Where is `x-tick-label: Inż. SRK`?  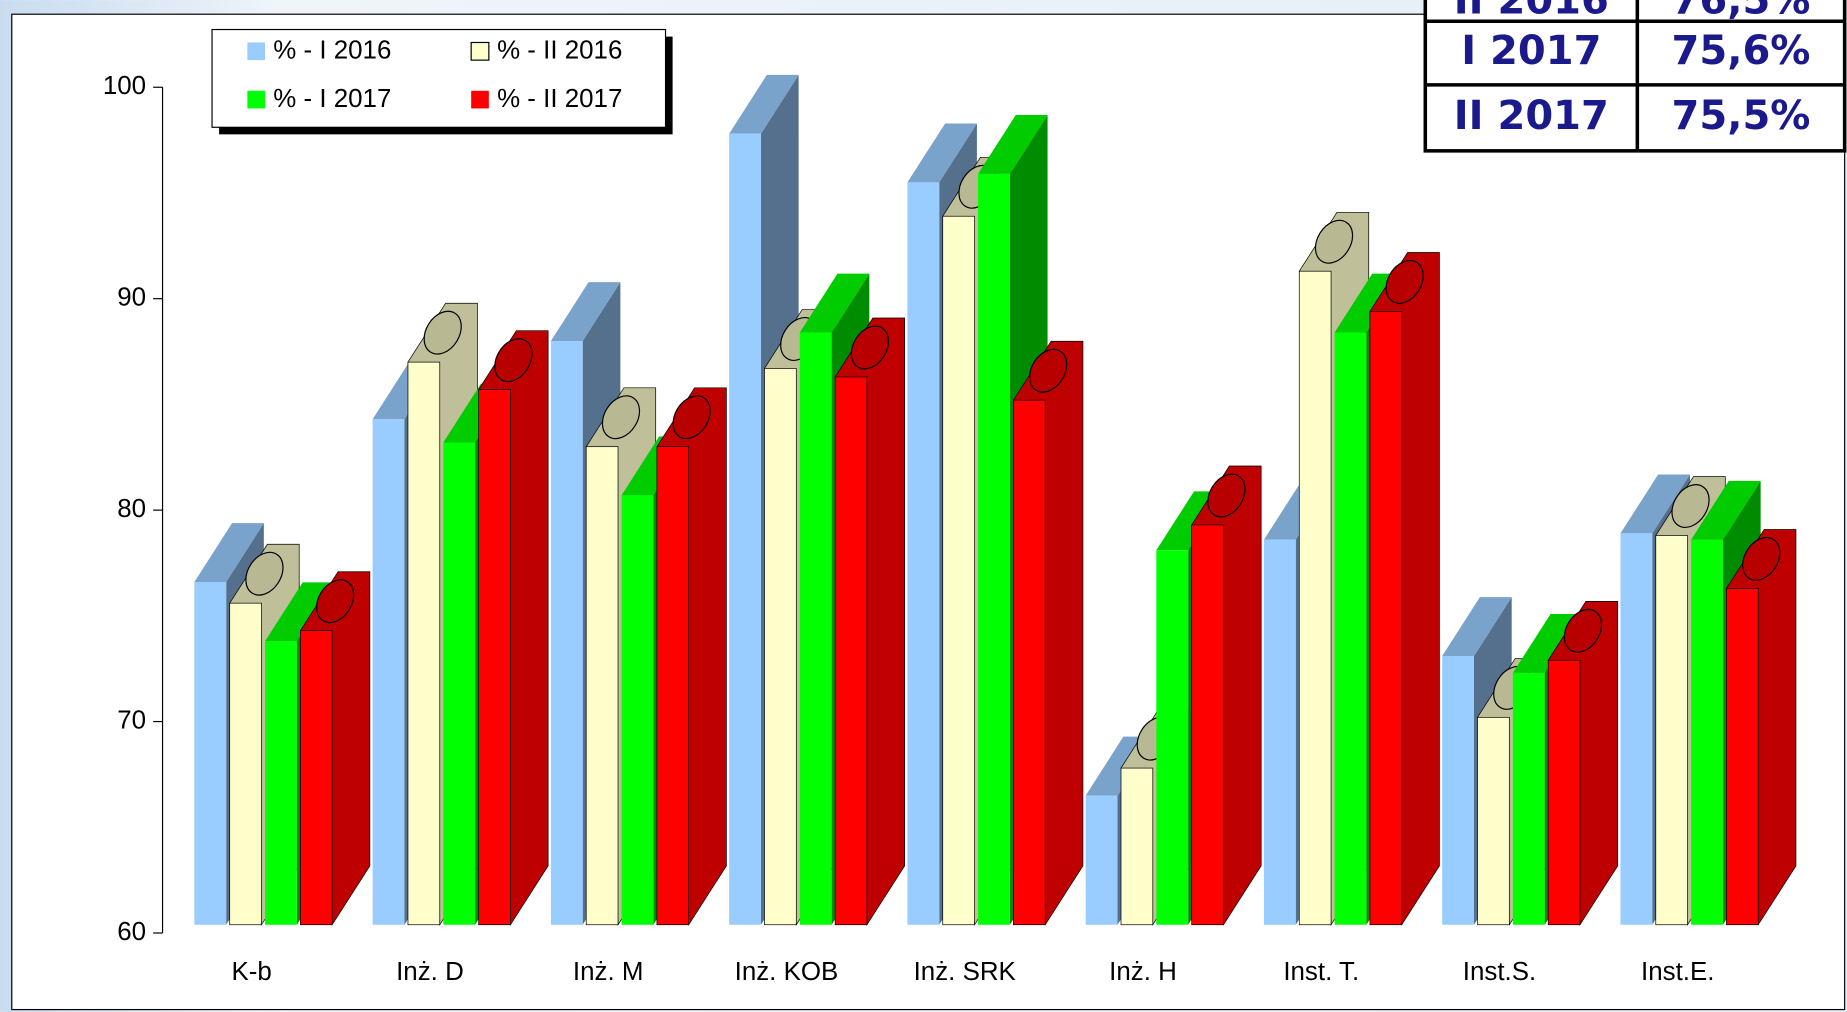
x-tick-label: Inż. SRK is located at coordinates (965, 972).